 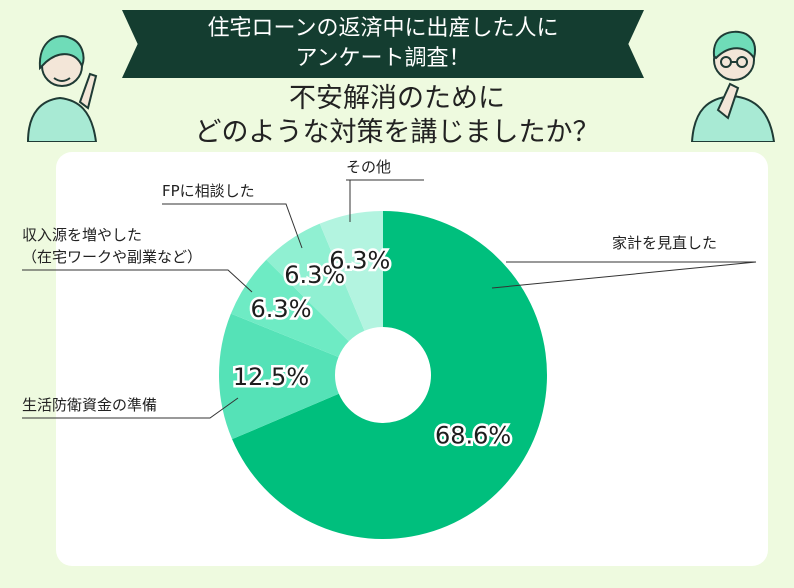 What do you see at coordinates (733, 86) in the screenshot?
I see `man-illustration` at bounding box center [733, 86].